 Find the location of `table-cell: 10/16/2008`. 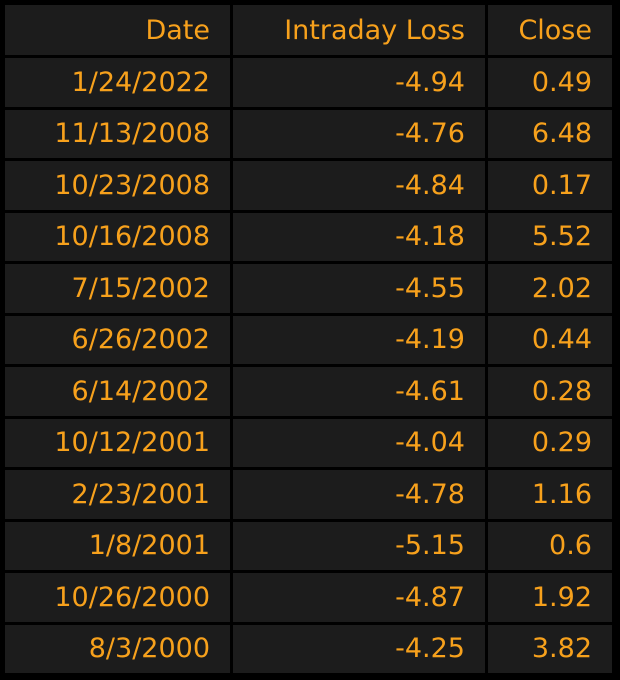

table-cell: 10/16/2008 is located at coordinates (117, 236).